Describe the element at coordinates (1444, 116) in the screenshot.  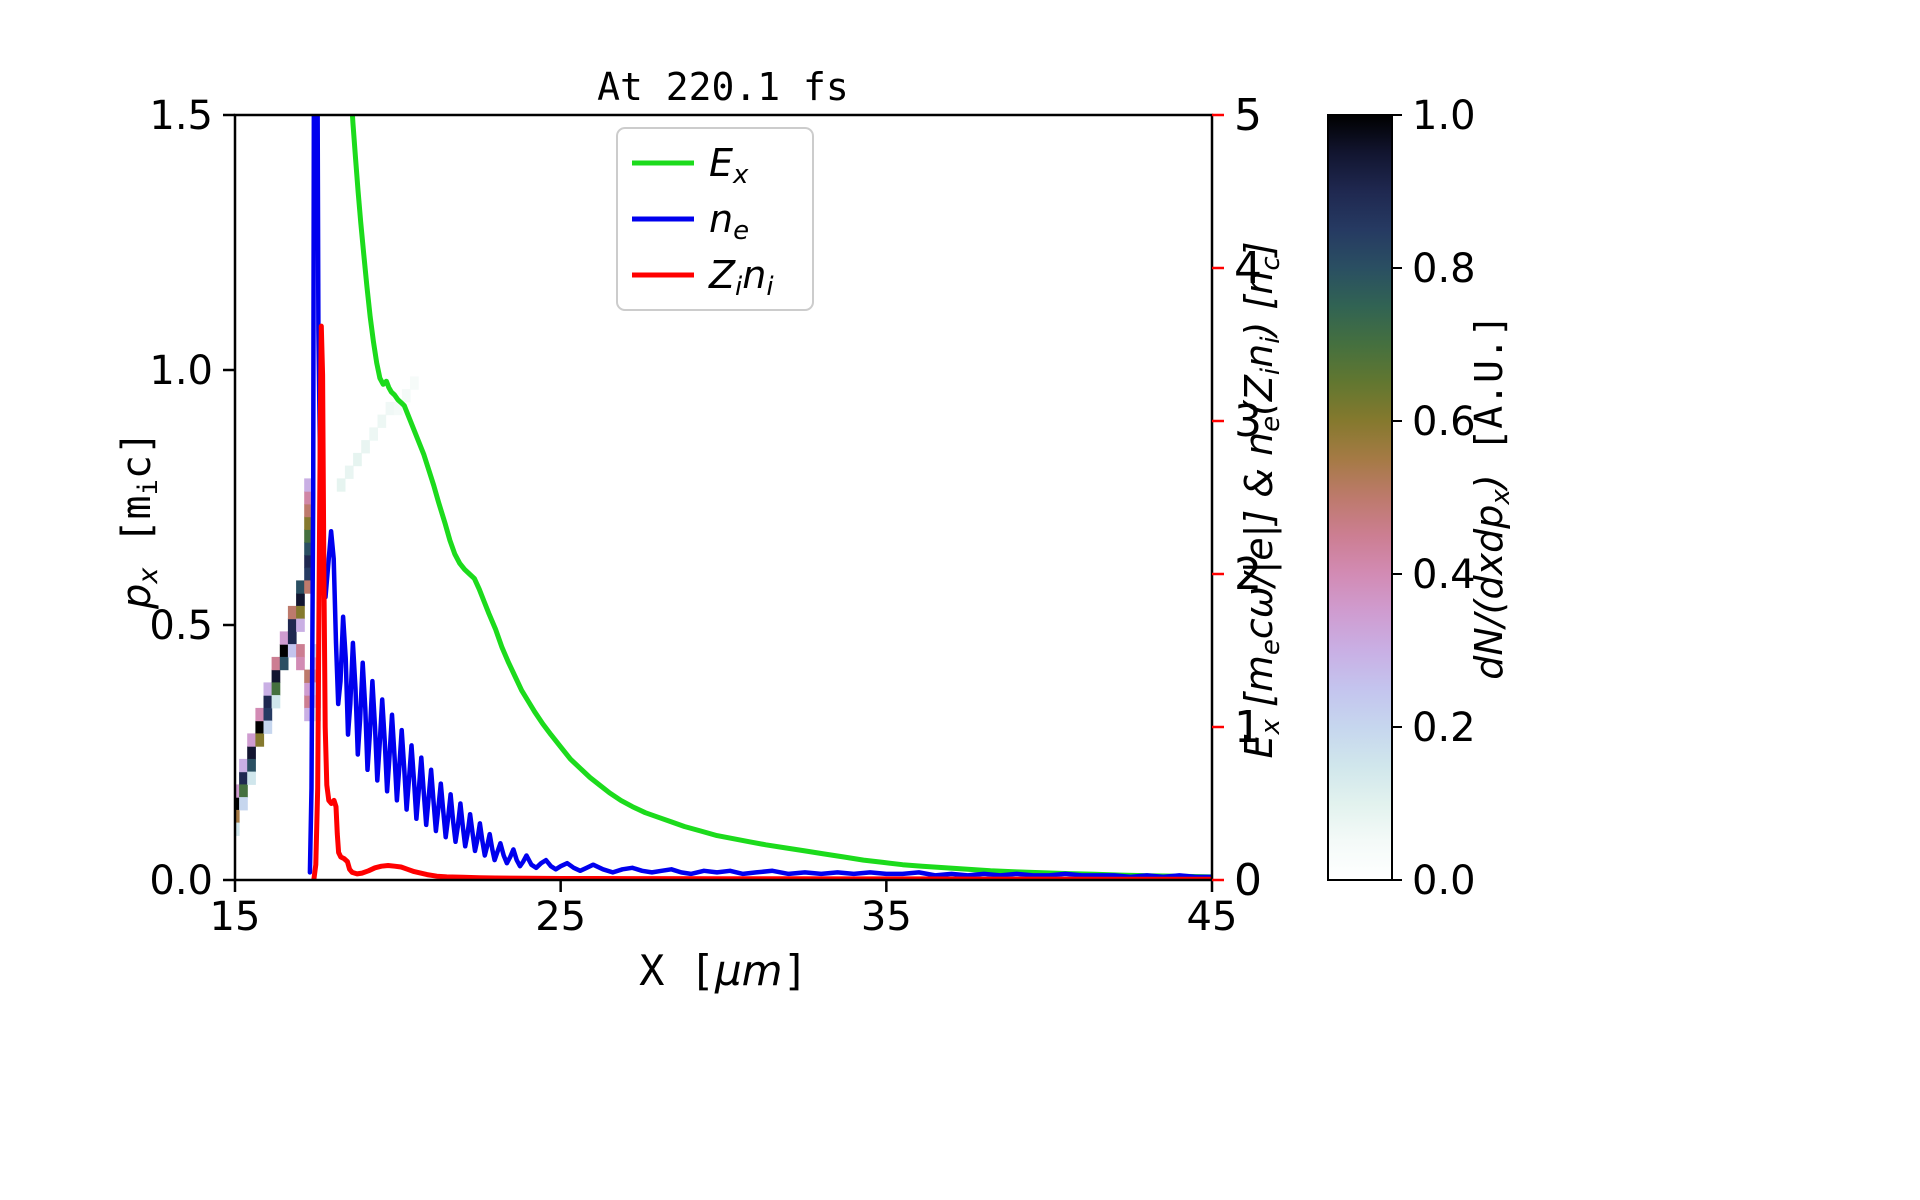
I see `colorbar-tick-label: 1.0` at that location.